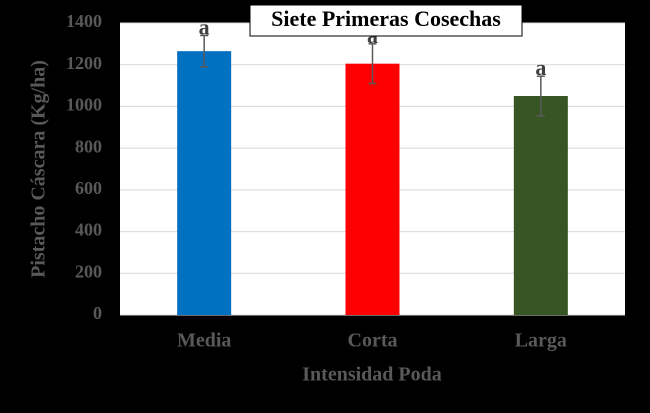 This screenshot has height=413, width=650. I want to click on y-axis-label: Pistacho Cáscara (Kg/ha), so click(39, 169).